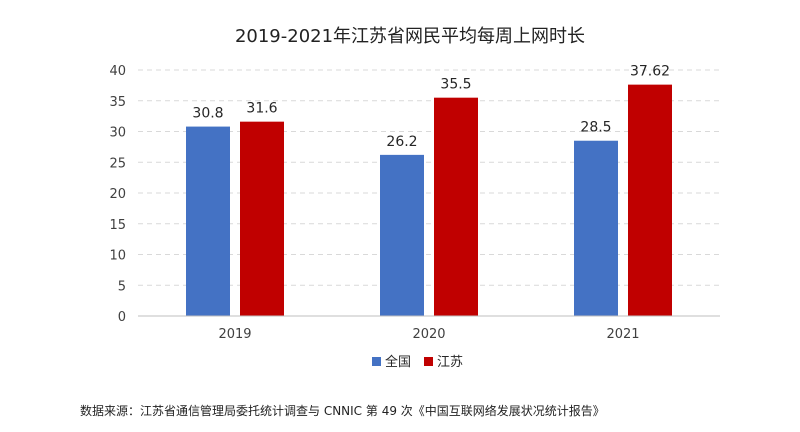  What do you see at coordinates (117, 102) in the screenshot?
I see `y-tick-label: 35` at bounding box center [117, 102].